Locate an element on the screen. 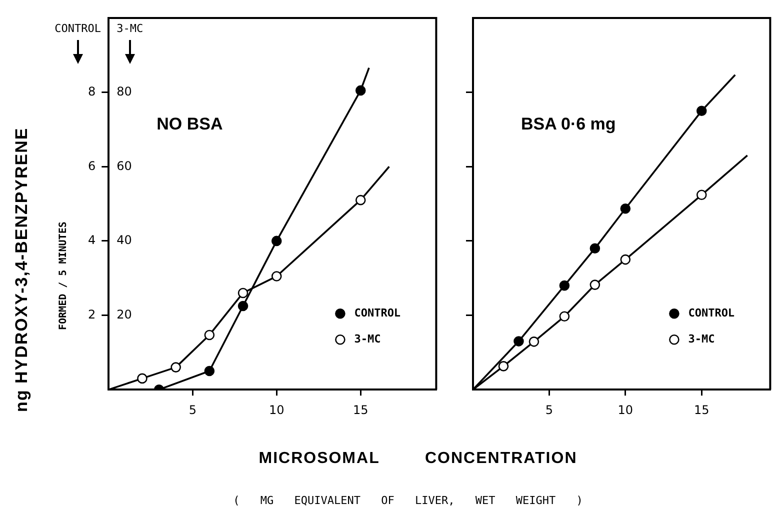 The height and width of the screenshot is (522, 776). text: ng HYDROXY-3,4-BENZPYRENE is located at coordinates (22, 269).